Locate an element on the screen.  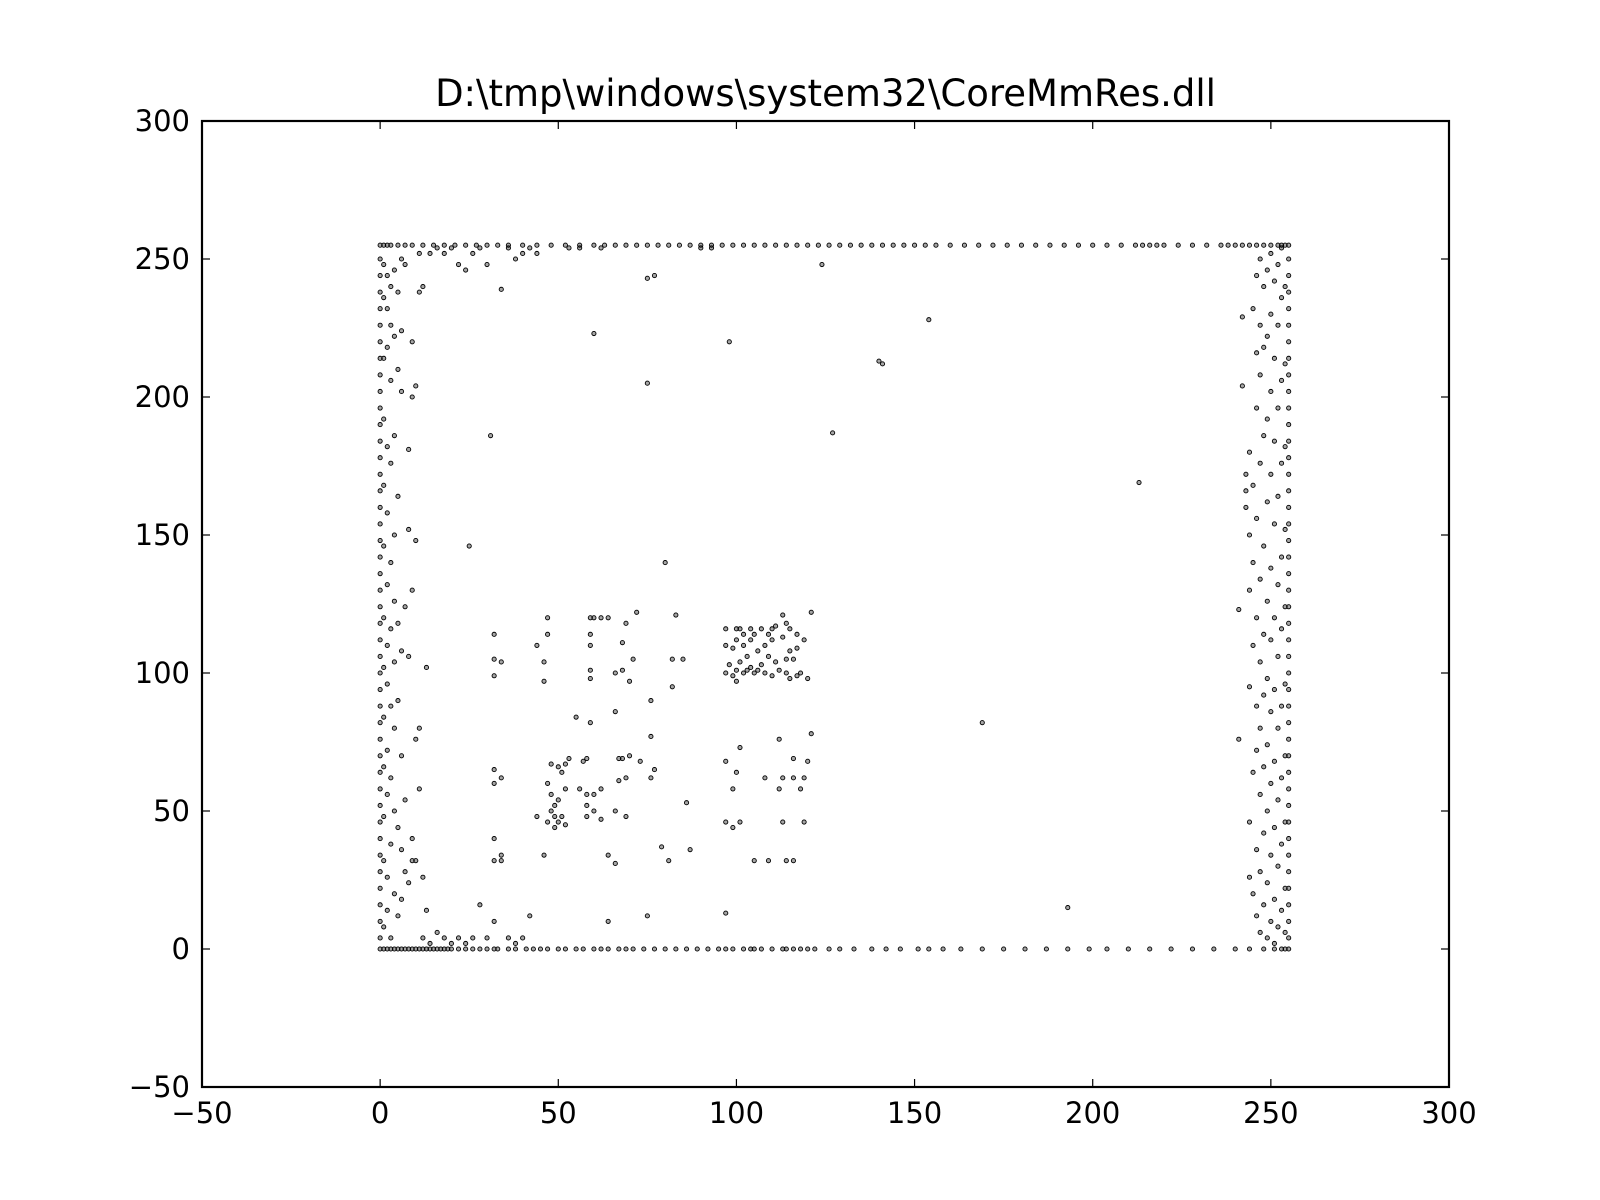
y-tick-label: −50 is located at coordinates (159, 1087).